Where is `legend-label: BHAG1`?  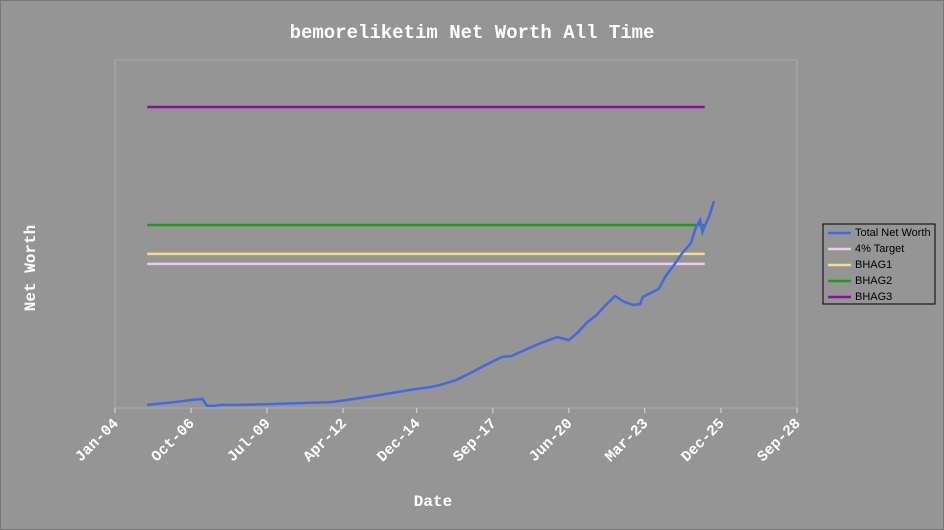
legend-label: BHAG1 is located at coordinates (873, 265).